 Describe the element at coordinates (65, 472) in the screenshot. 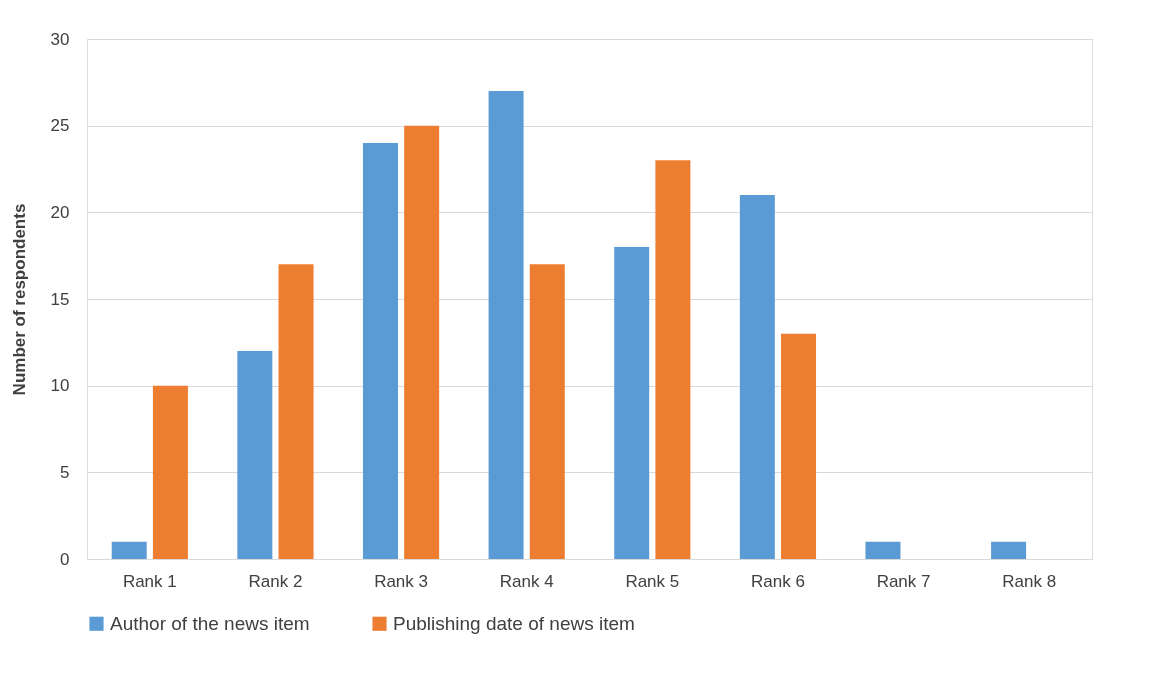

I see `y-tick-label: 5` at that location.